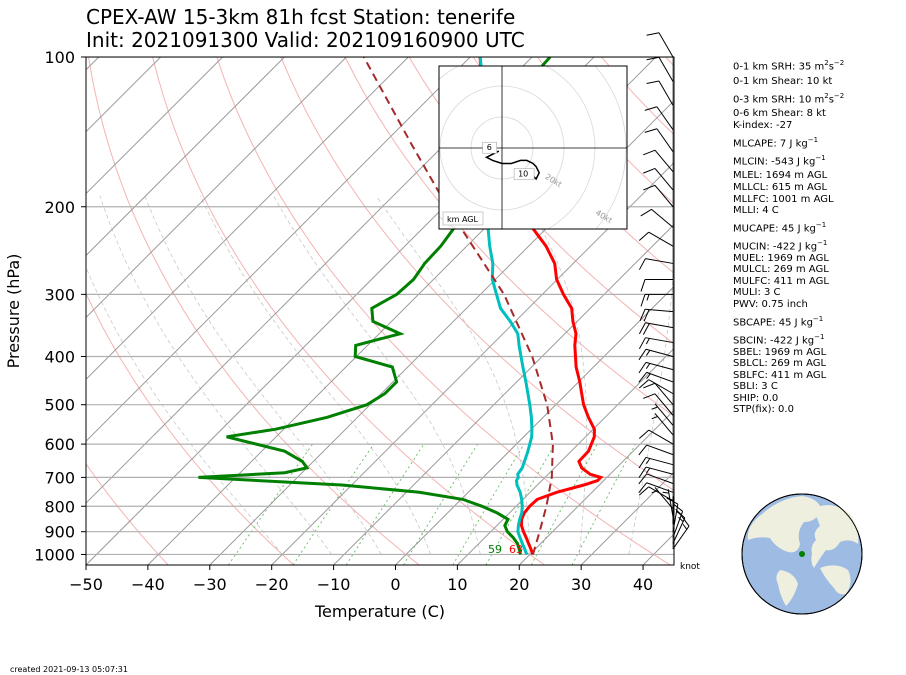 The width and height of the screenshot is (906, 675). I want to click on stat-row: MLLI: 4 C, so click(756, 211).